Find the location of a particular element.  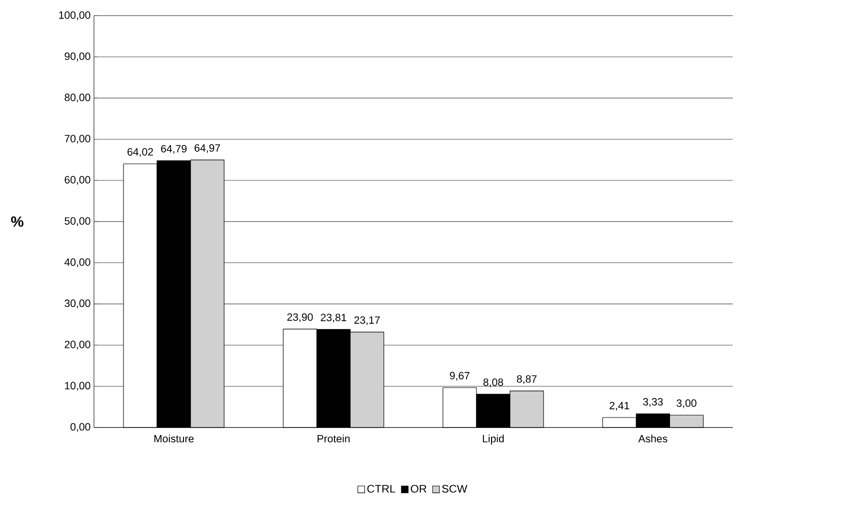

y-tick-label: 90,00 is located at coordinates (77, 57).